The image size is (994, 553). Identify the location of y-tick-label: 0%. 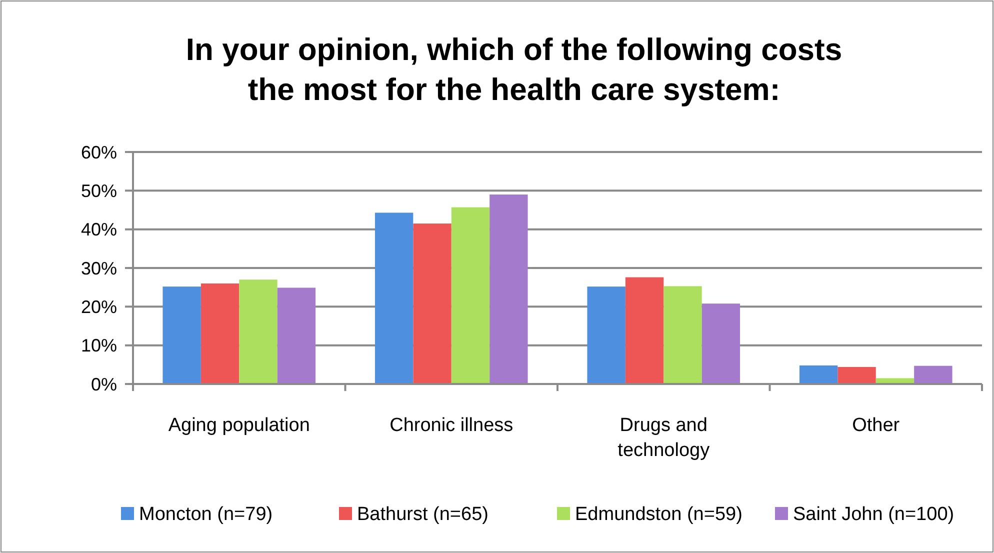
(103, 384).